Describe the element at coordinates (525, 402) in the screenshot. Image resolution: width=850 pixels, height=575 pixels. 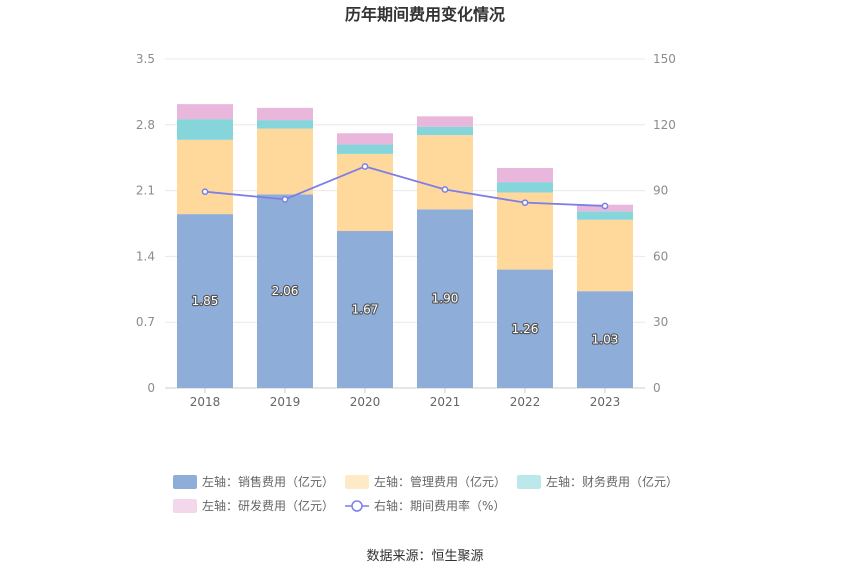
I see `x-tick-label: 2022` at that location.